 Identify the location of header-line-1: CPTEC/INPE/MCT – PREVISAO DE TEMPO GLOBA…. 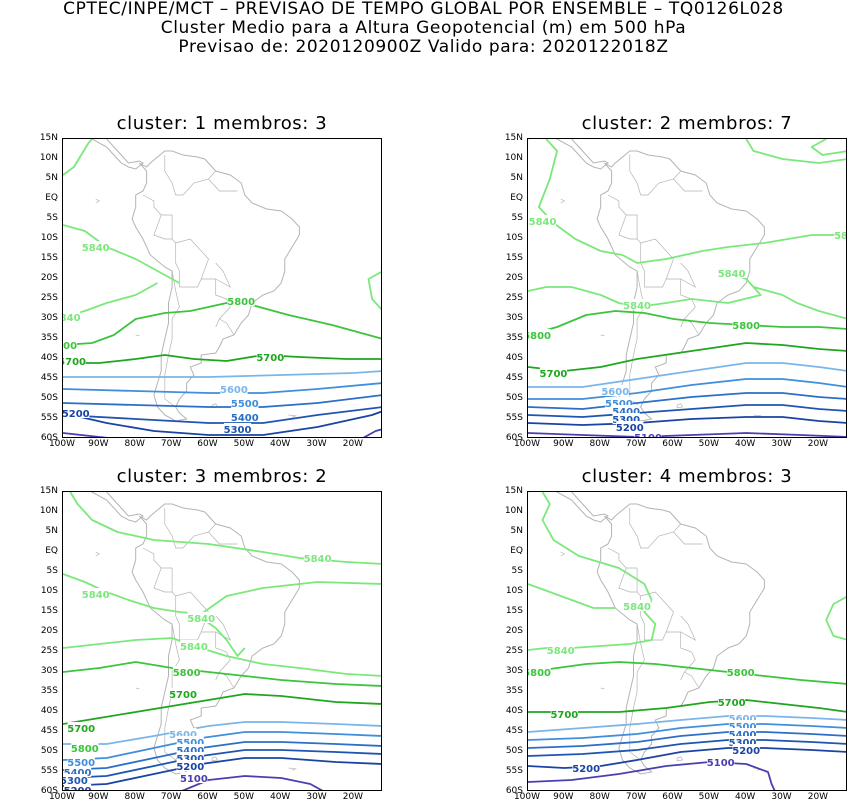
(423, 9).